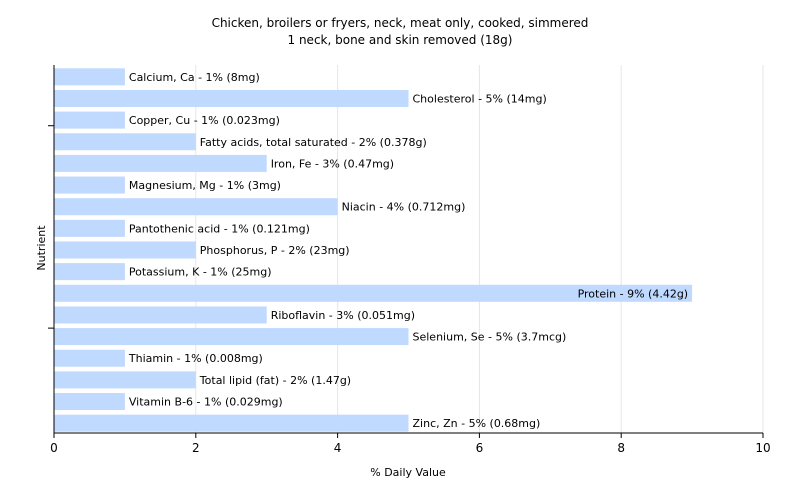 Image resolution: width=800 pixels, height=500 pixels. What do you see at coordinates (338, 448) in the screenshot?
I see `x-tick-label-4: 4` at bounding box center [338, 448].